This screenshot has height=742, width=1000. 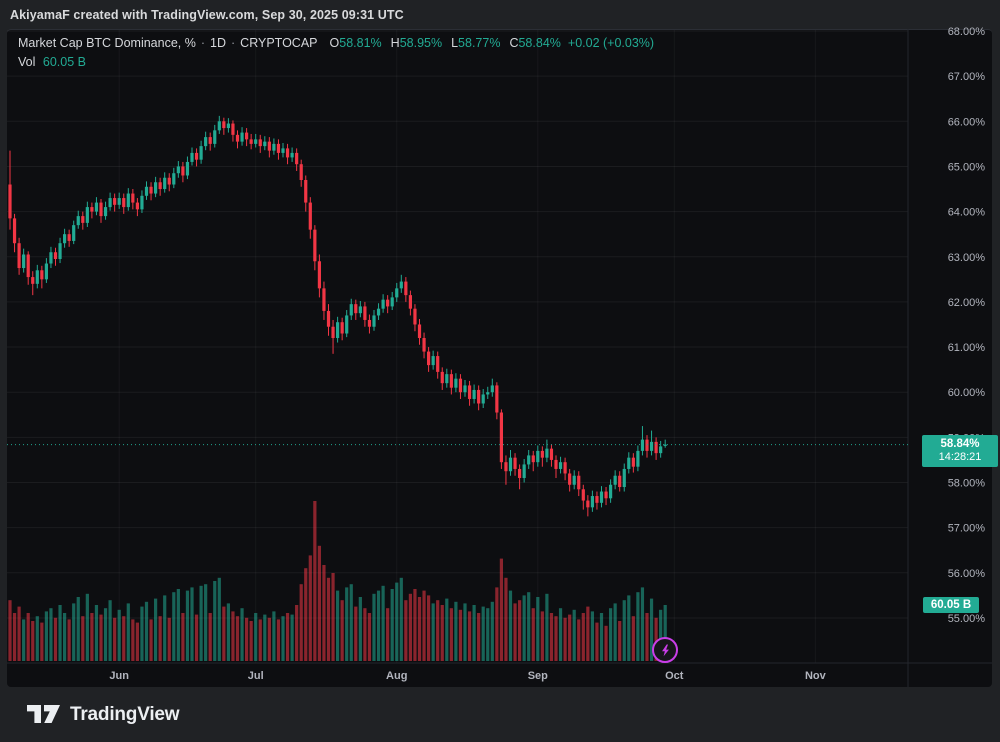 What do you see at coordinates (967, 77) in the screenshot?
I see `svg-text: 67.00%` at bounding box center [967, 77].